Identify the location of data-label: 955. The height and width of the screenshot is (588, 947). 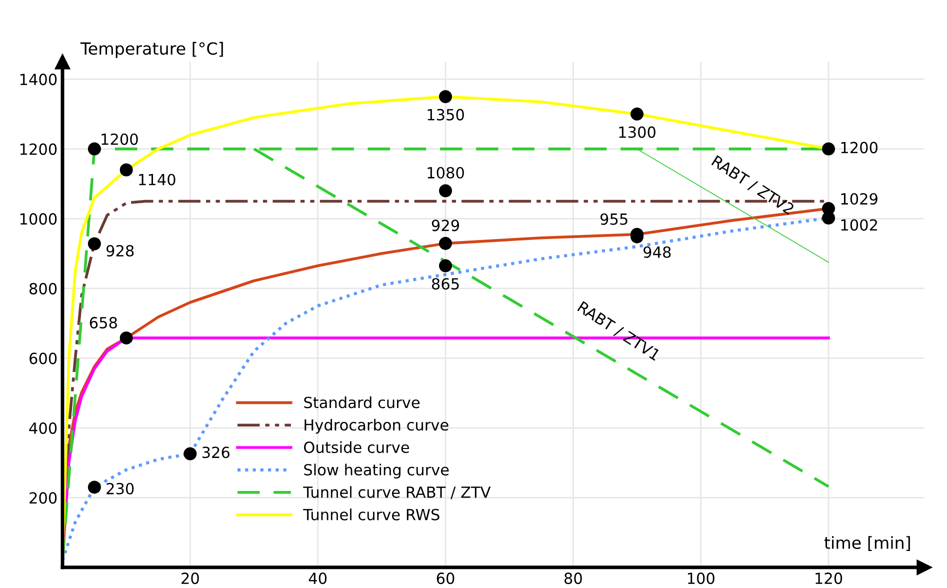
(614, 219).